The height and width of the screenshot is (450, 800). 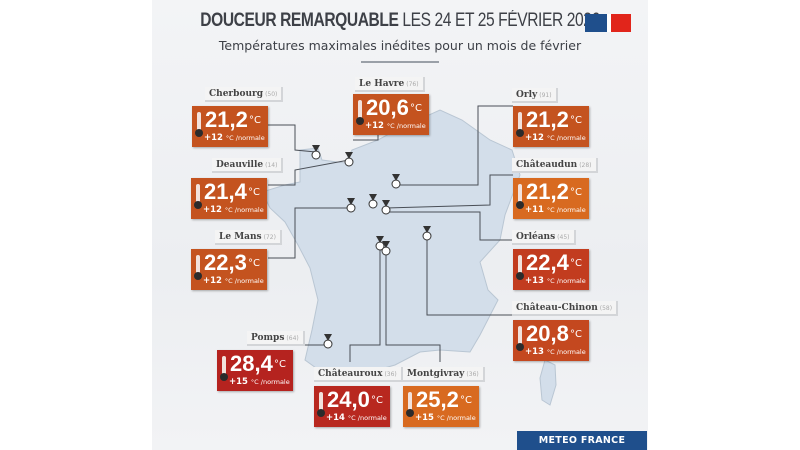 What do you see at coordinates (225, 262) in the screenshot?
I see `temperature-value: 22,3` at bounding box center [225, 262].